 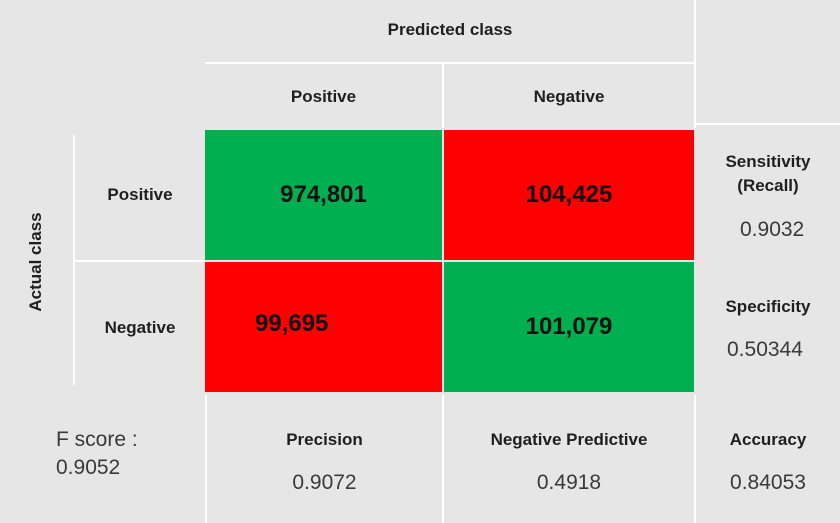 I want to click on sensitivity-label-line1: Sensitivity, so click(x=768, y=161).